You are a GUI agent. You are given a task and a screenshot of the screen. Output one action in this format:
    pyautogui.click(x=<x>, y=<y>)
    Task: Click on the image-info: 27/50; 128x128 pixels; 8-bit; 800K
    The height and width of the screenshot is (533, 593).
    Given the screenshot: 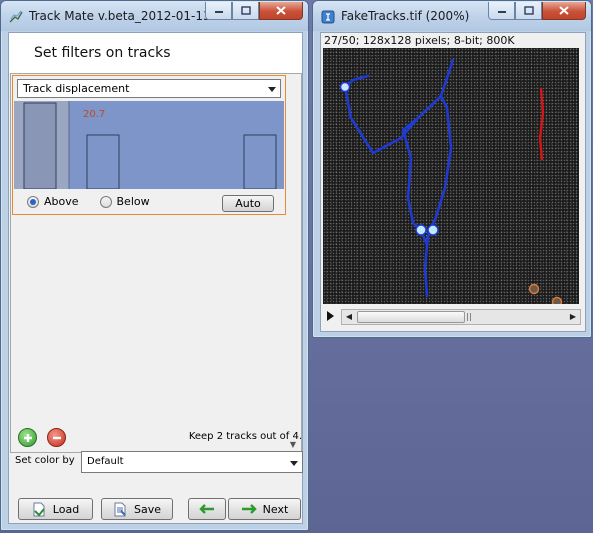 What is the action you would take?
    pyautogui.click(x=419, y=40)
    